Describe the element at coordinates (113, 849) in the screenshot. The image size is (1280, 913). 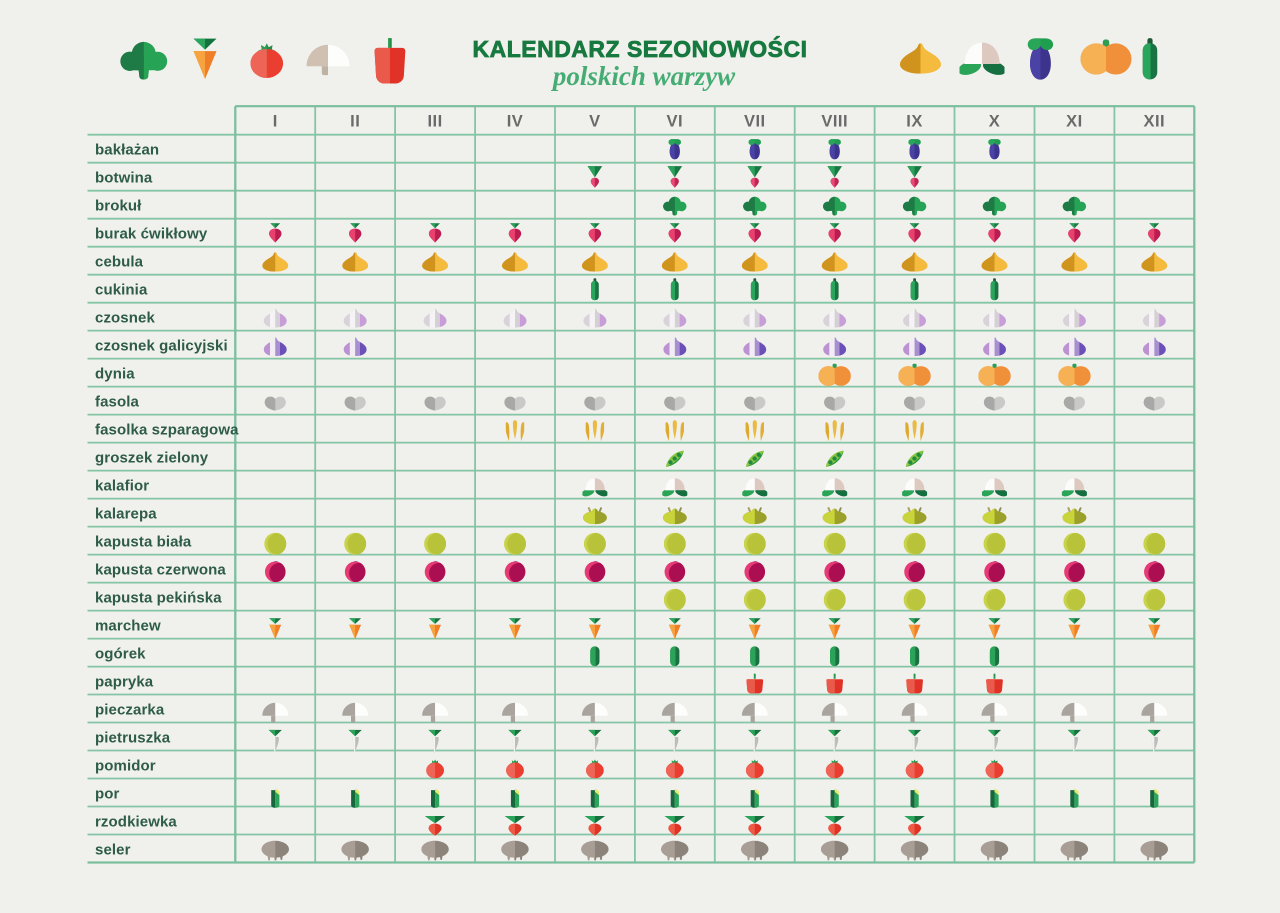
I see `svg-text: seler` at that location.